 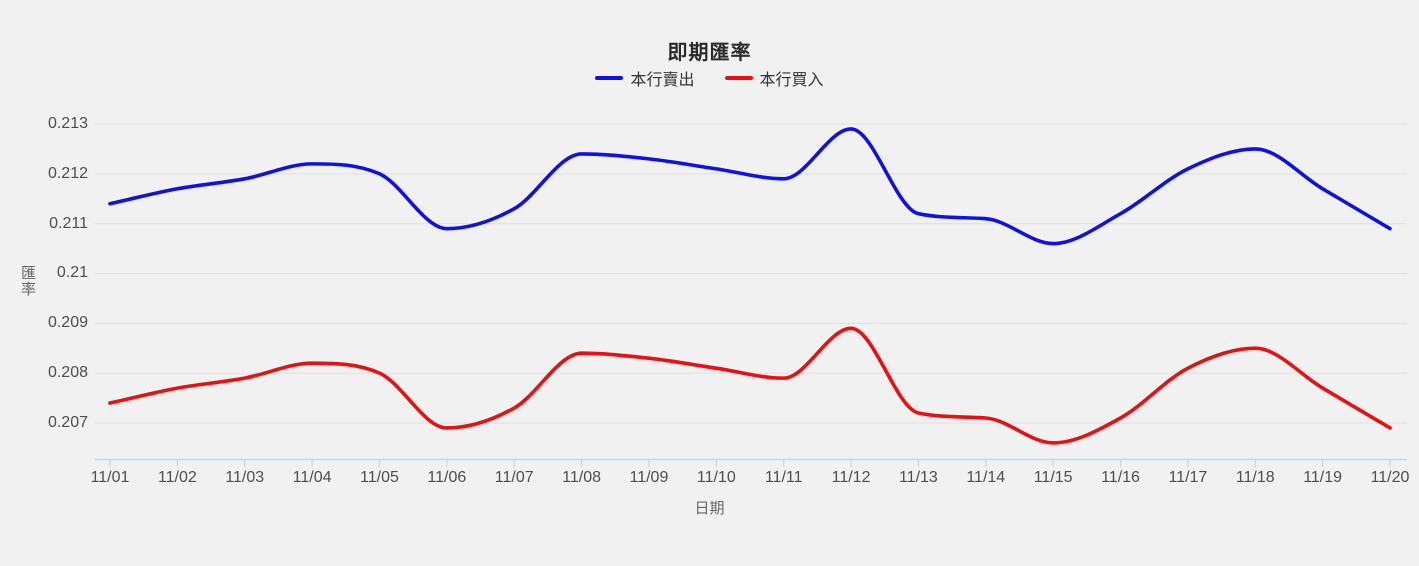 I want to click on x-tick-label: 11/05, so click(x=379, y=477).